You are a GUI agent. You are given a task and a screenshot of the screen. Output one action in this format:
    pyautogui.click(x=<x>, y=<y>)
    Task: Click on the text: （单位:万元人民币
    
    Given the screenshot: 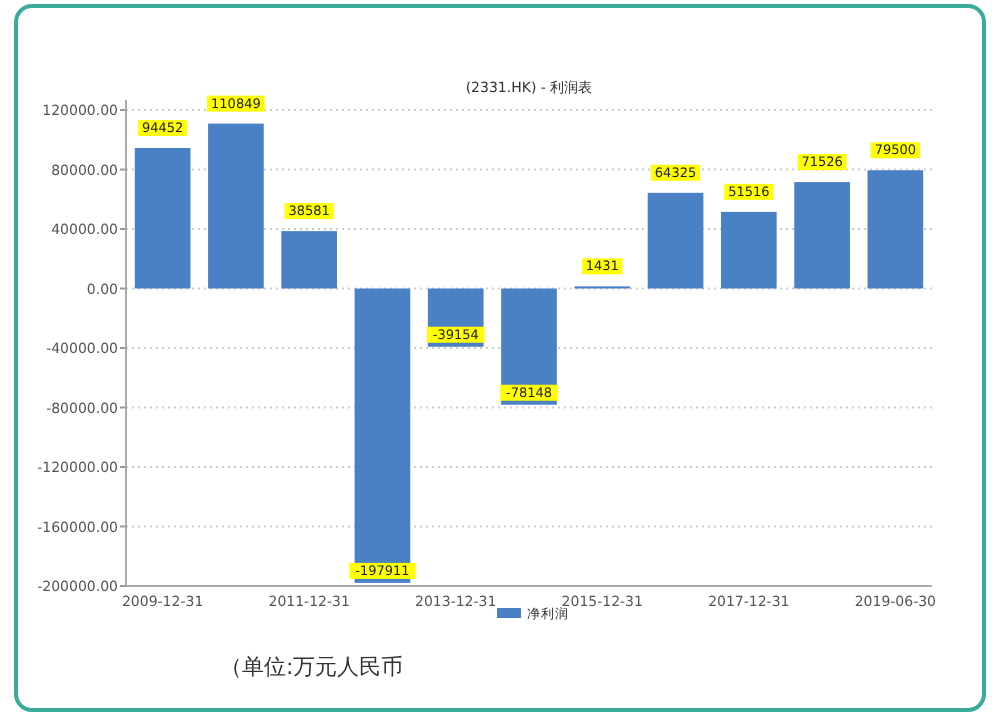 What is the action you would take?
    pyautogui.click(x=312, y=667)
    